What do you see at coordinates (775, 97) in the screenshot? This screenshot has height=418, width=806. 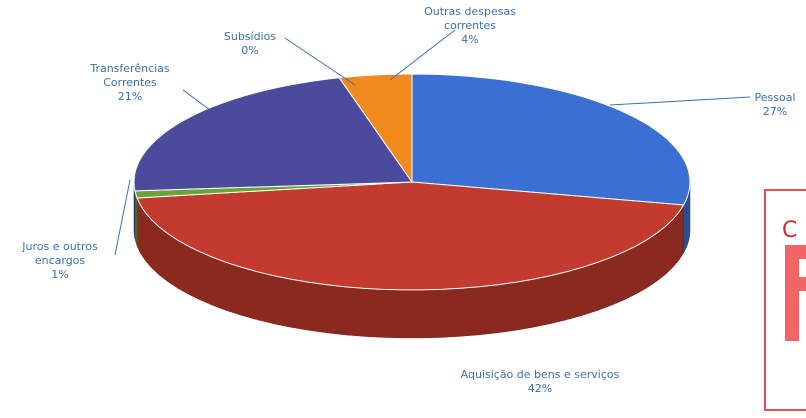 I see `label-name: Pessoal` at bounding box center [775, 97].